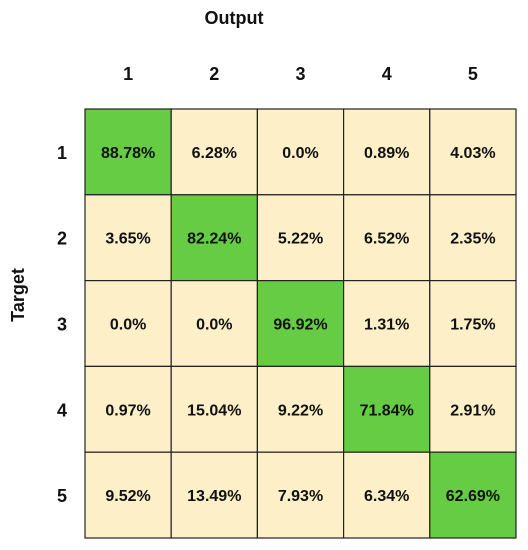 The width and height of the screenshot is (528, 550). I want to click on cell-value-label: 1.31%, so click(386, 325).